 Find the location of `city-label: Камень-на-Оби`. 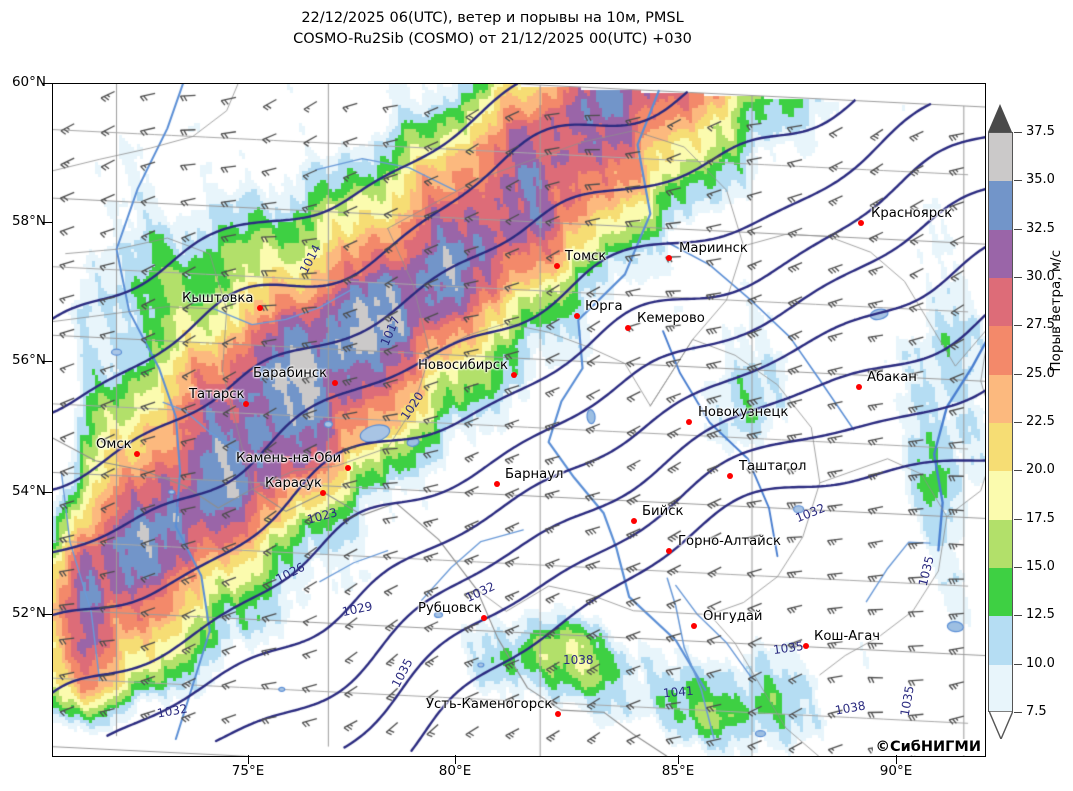

city-label: Камень-на-Оби is located at coordinates (289, 458).